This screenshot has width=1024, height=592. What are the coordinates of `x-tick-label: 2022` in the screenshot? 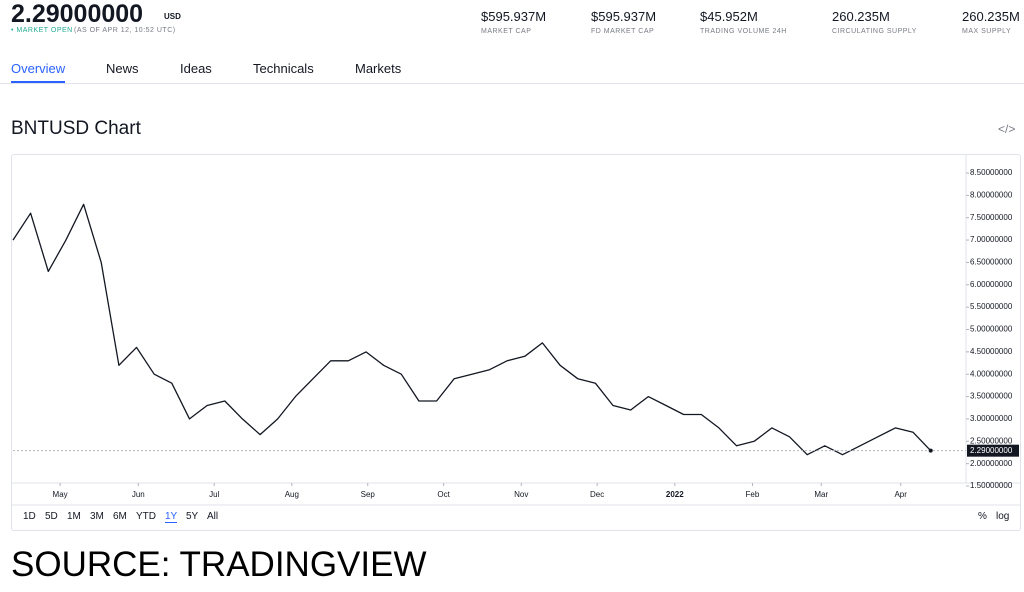 It's located at (675, 494).